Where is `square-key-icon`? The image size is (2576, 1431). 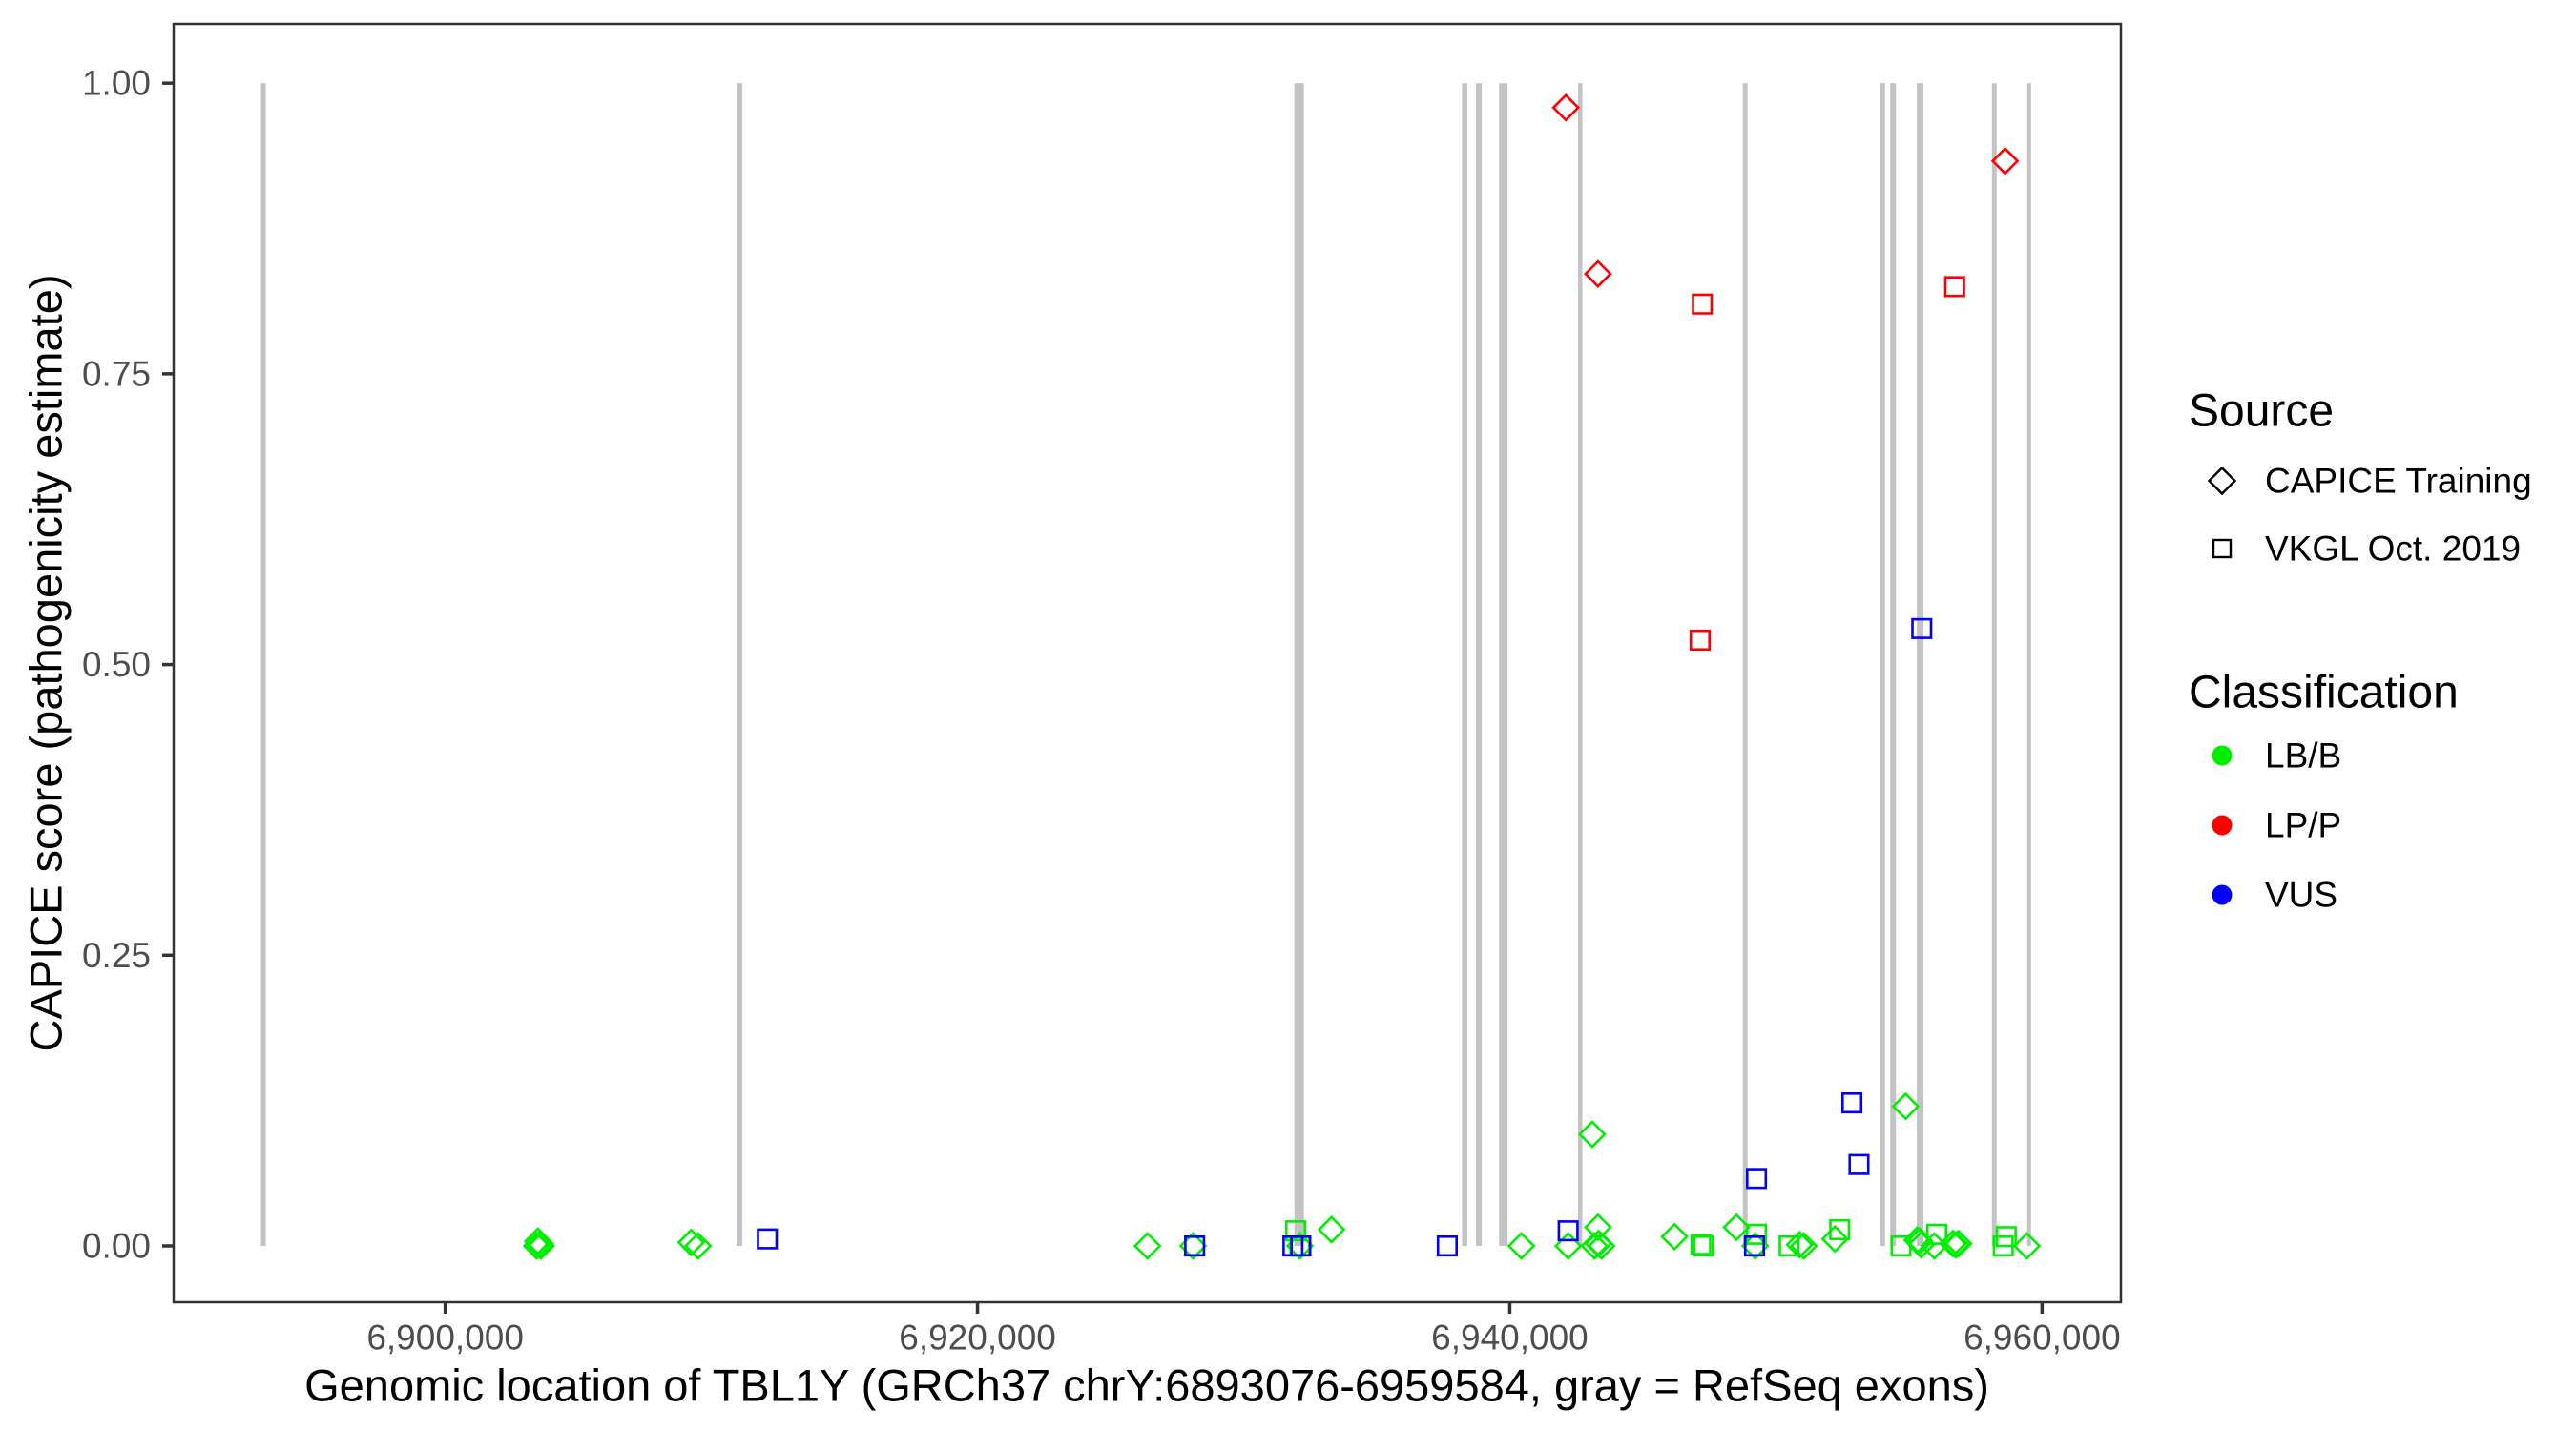 square-key-icon is located at coordinates (2222, 548).